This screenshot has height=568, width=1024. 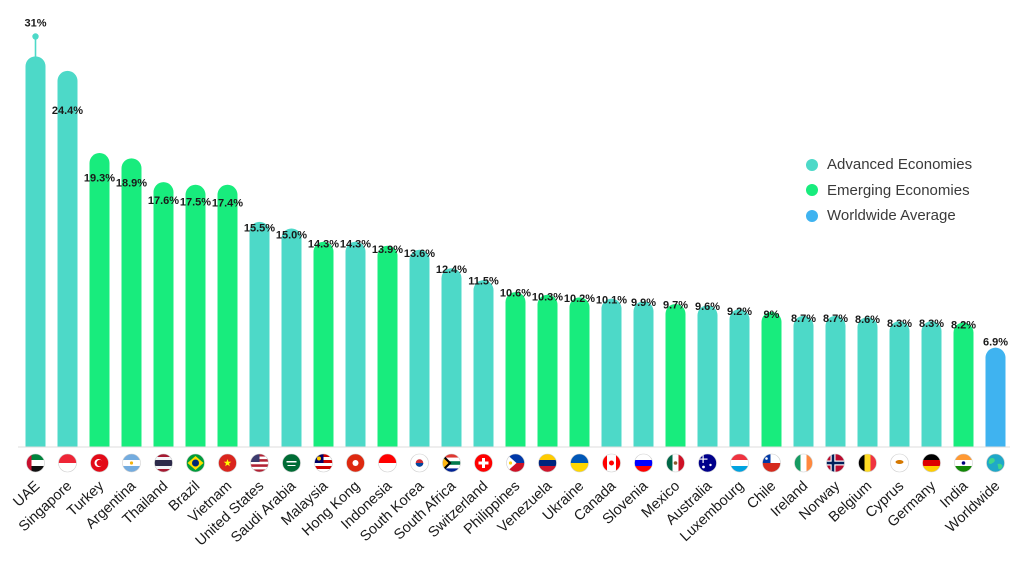 What do you see at coordinates (899, 463) in the screenshot?
I see `cyprus-flag-icon` at bounding box center [899, 463].